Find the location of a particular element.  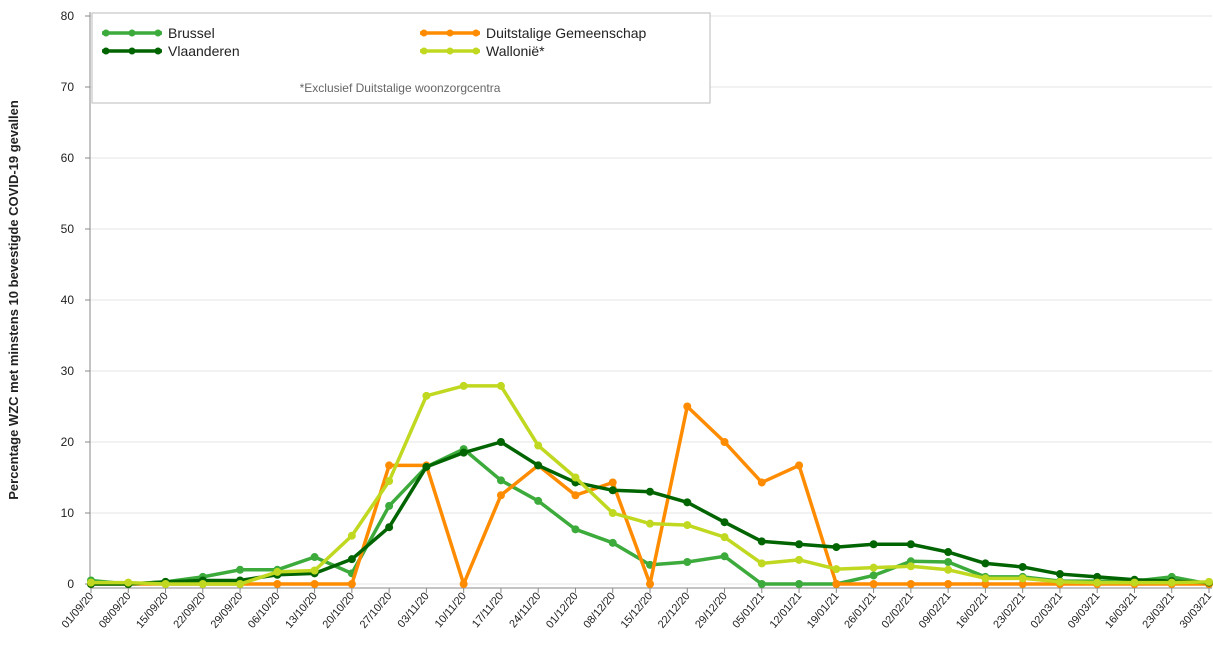

x-tick-label: 13/10/20 is located at coordinates (301, 610).